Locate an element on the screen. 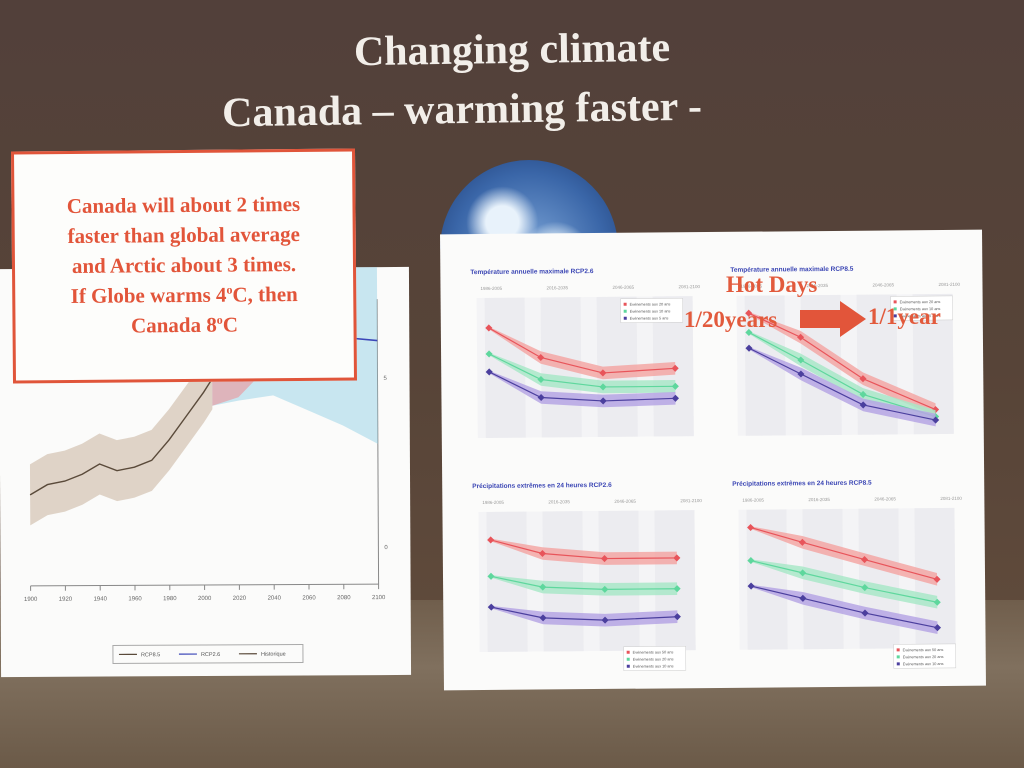 The image size is (1024, 768). y-tick-label: 0 is located at coordinates (386, 548).